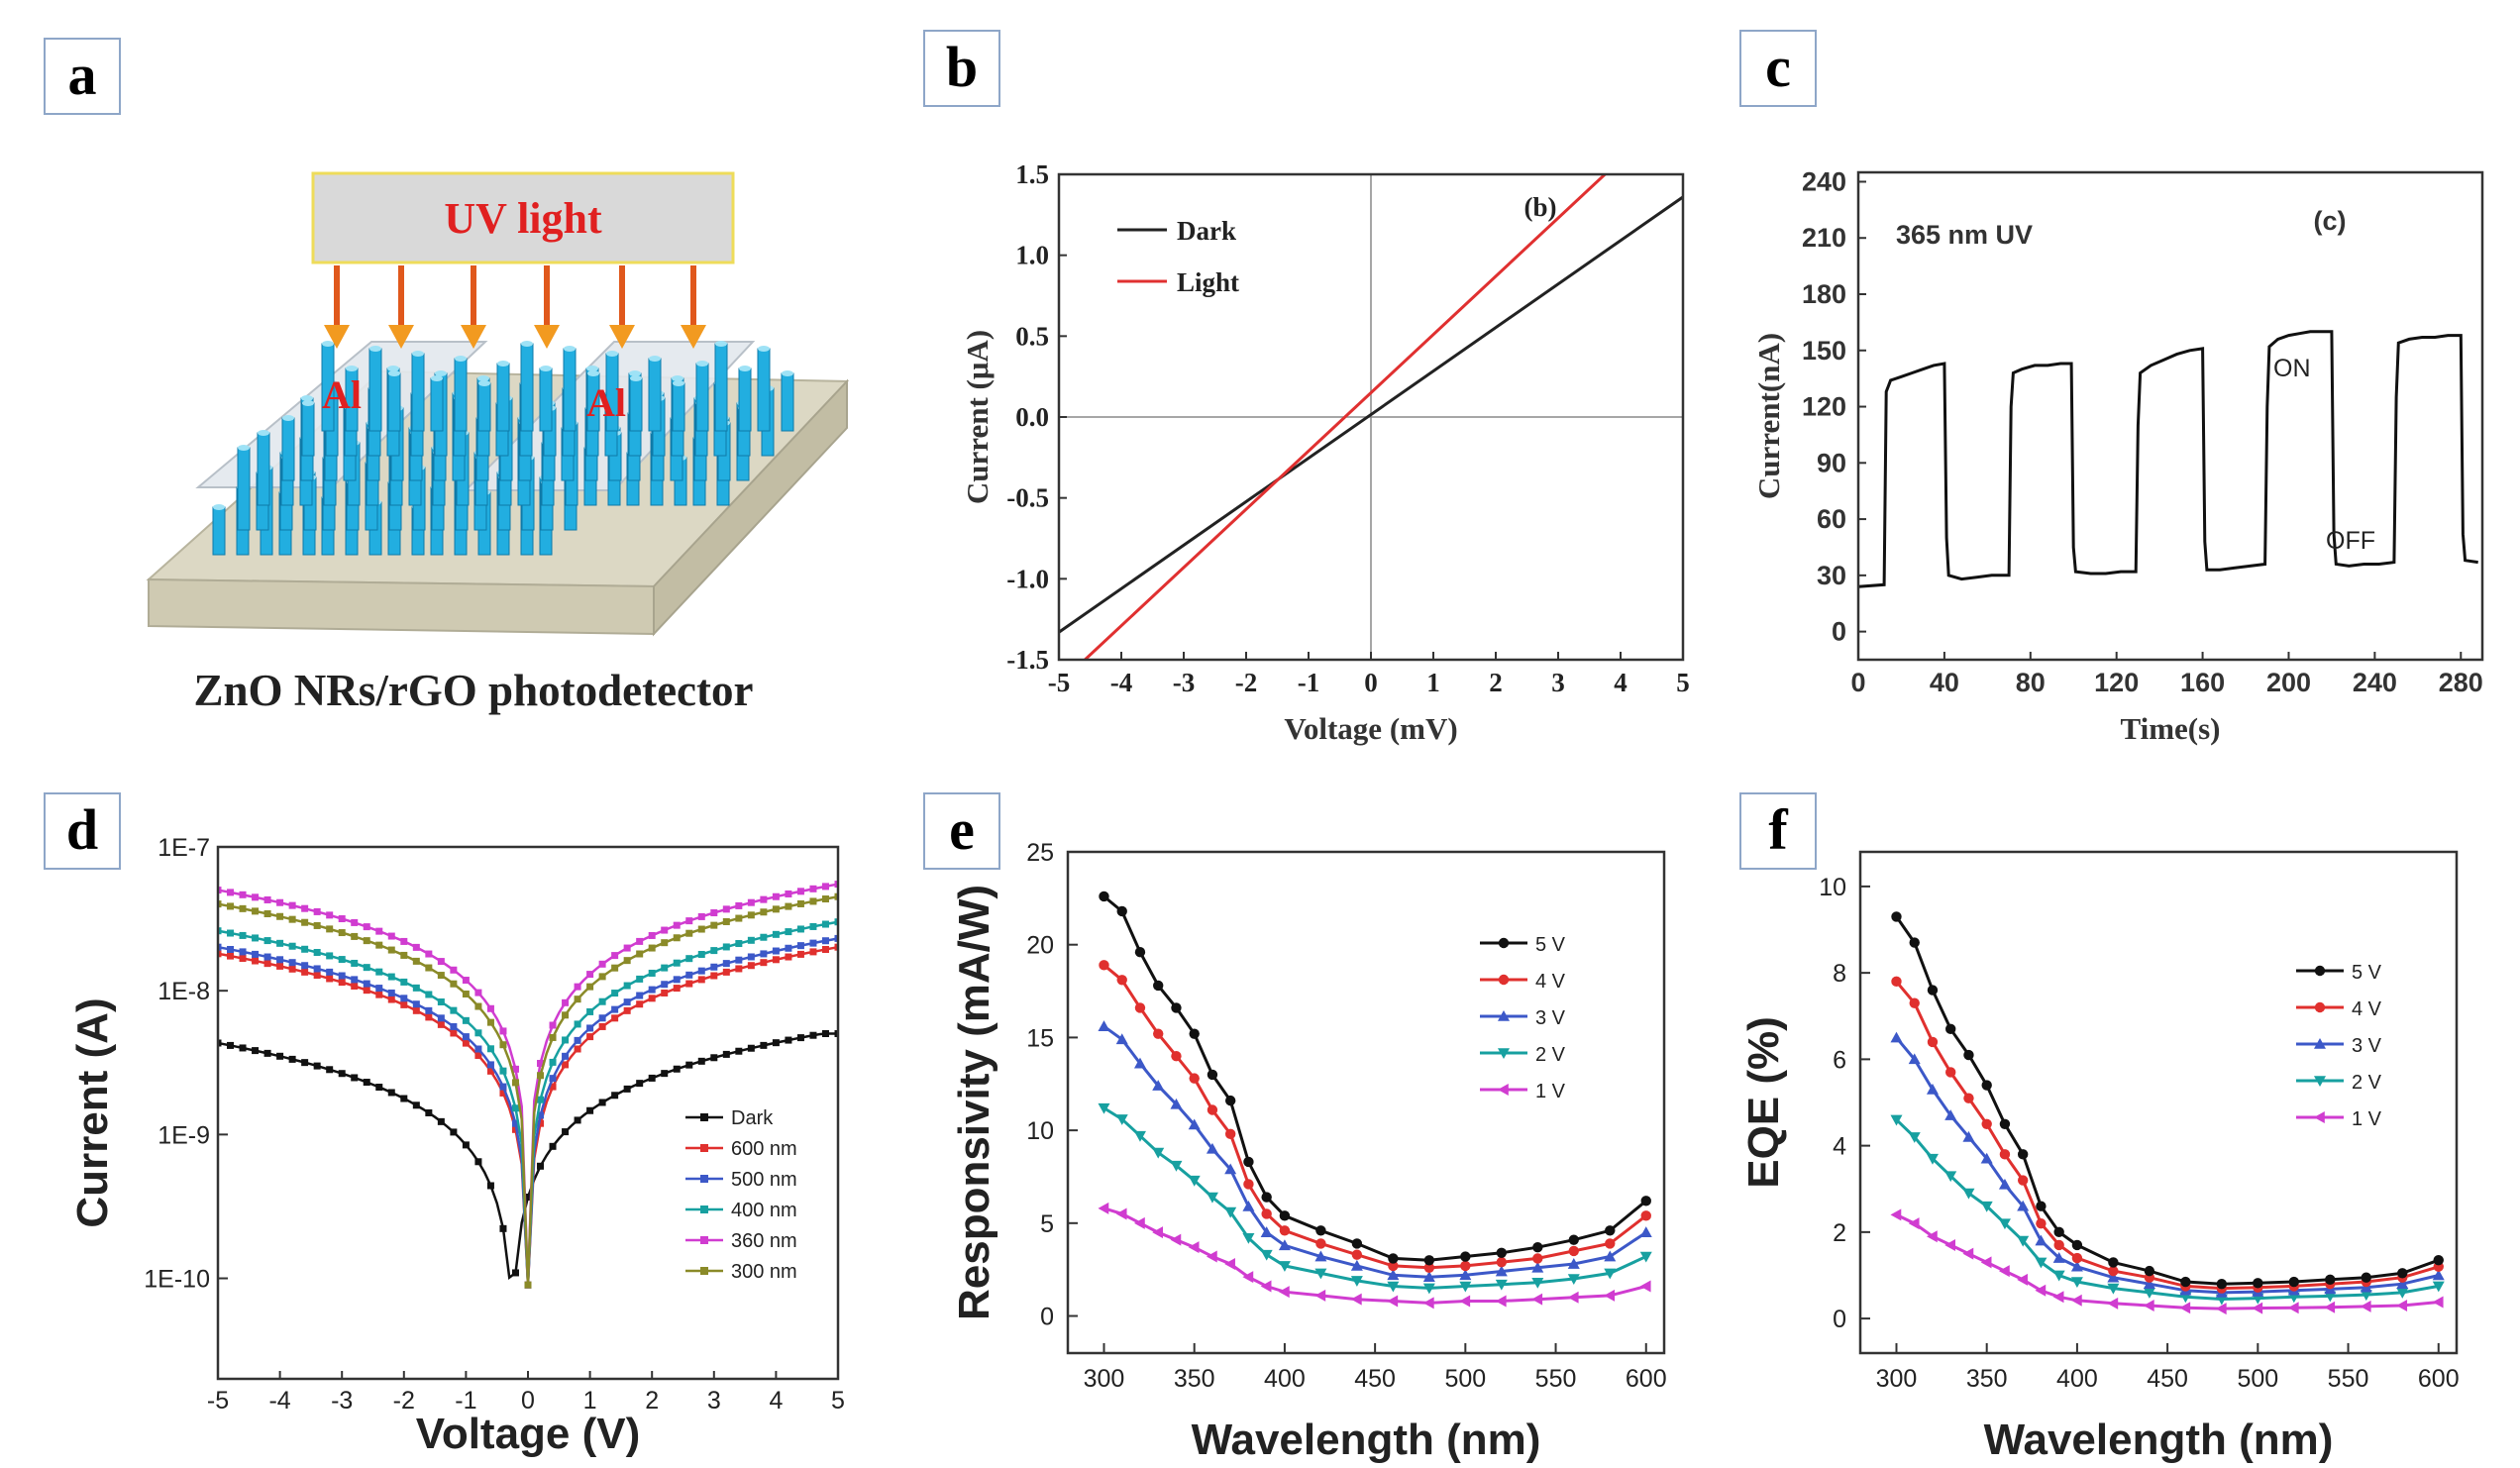 The image size is (2520, 1468). Describe the element at coordinates (1375, 1379) in the screenshot. I see `x-tick-label: 450` at that location.